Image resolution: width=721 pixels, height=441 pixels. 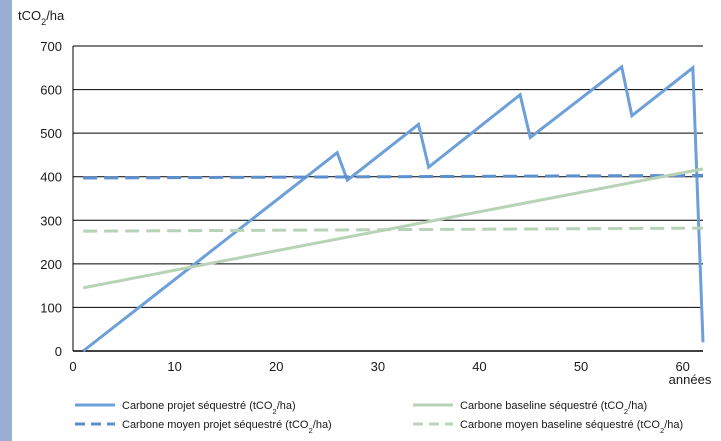 I want to click on y-tick-300: 300, so click(x=51, y=220).